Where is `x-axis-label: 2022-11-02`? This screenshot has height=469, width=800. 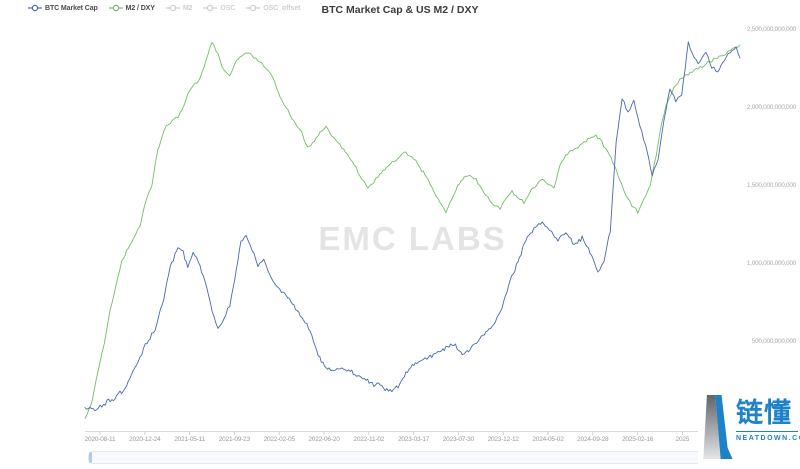
x-axis-label: 2022-11-02 is located at coordinates (369, 439).